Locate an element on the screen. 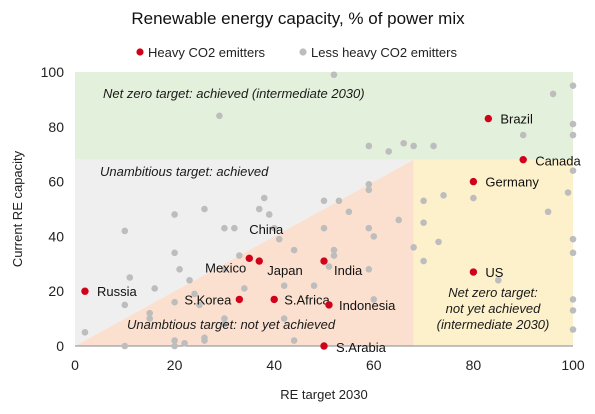 Image resolution: width=595 pixels, height=414 pixels. point-label: S.Korea is located at coordinates (208, 299).